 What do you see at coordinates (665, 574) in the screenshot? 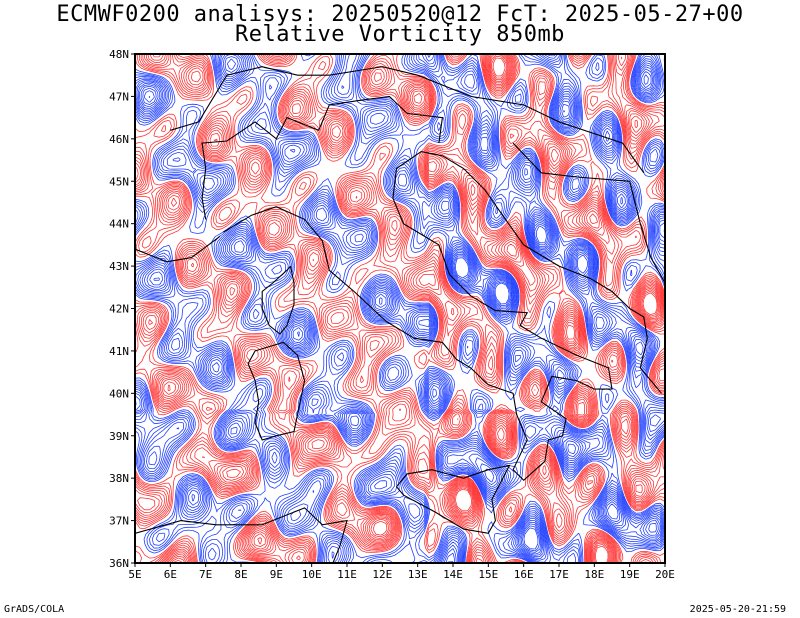
I see `lon-tick-label: 20E` at bounding box center [665, 574].